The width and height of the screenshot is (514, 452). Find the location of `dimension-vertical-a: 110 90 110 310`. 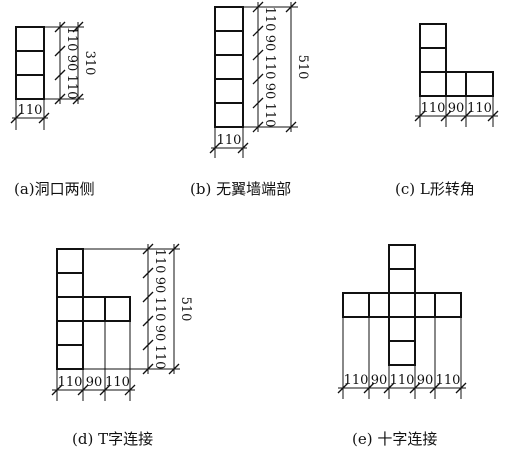

dimension-vertical-a: 110 90 110 310 is located at coordinates (70, 63).